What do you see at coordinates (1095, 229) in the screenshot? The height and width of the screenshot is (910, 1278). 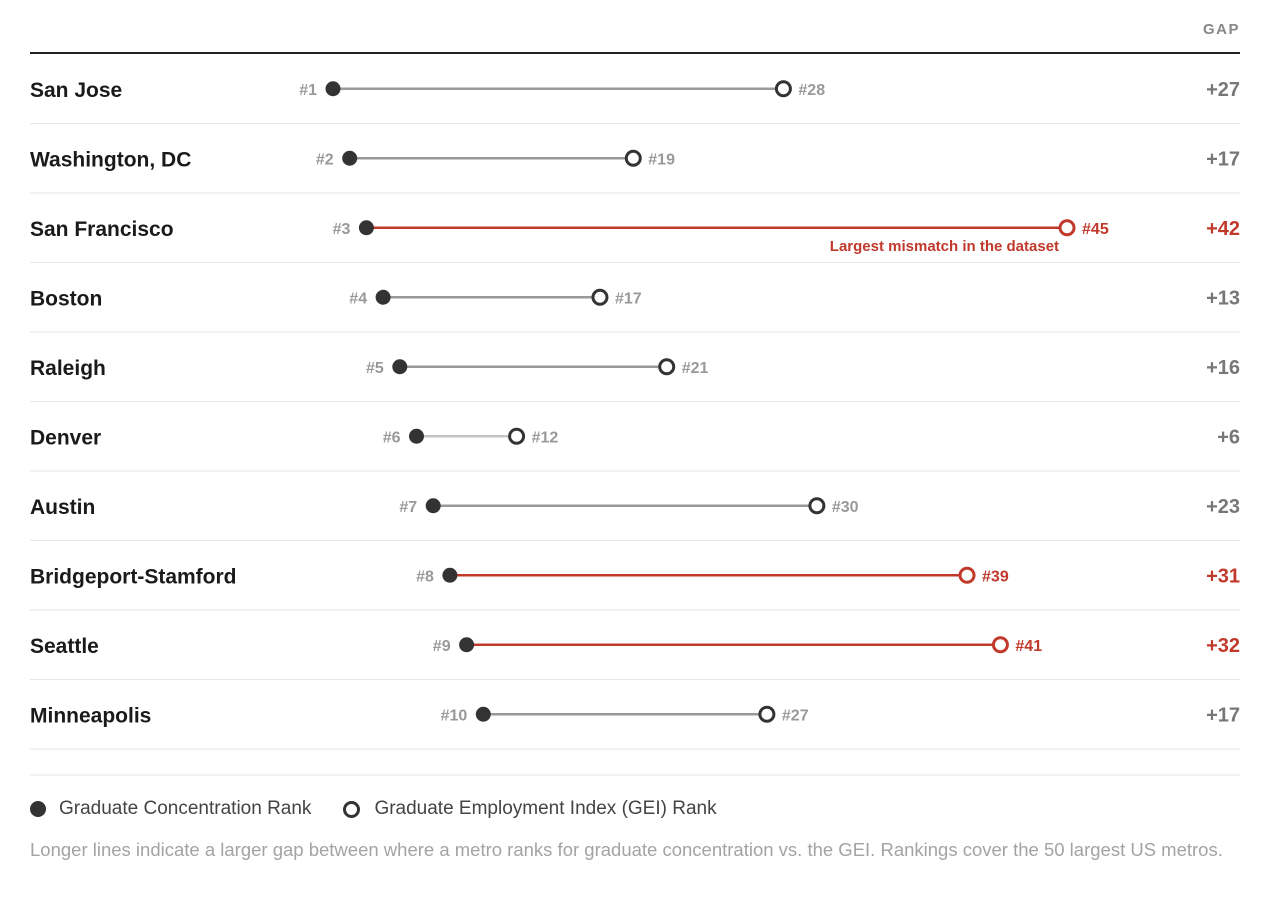 I see `gei-rank-label: #45` at bounding box center [1095, 229].